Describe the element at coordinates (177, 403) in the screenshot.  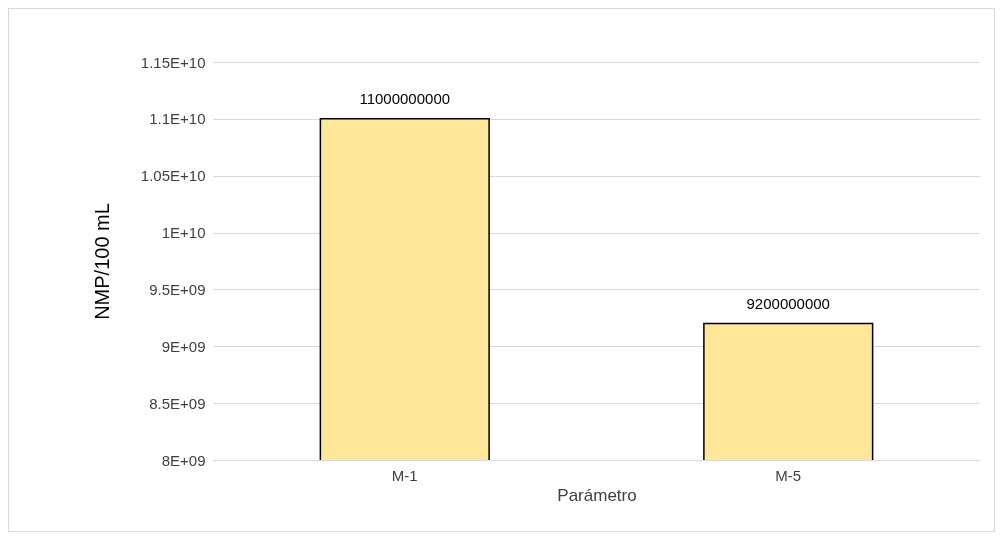
I see `y-tick-label: 8.5E+09` at that location.